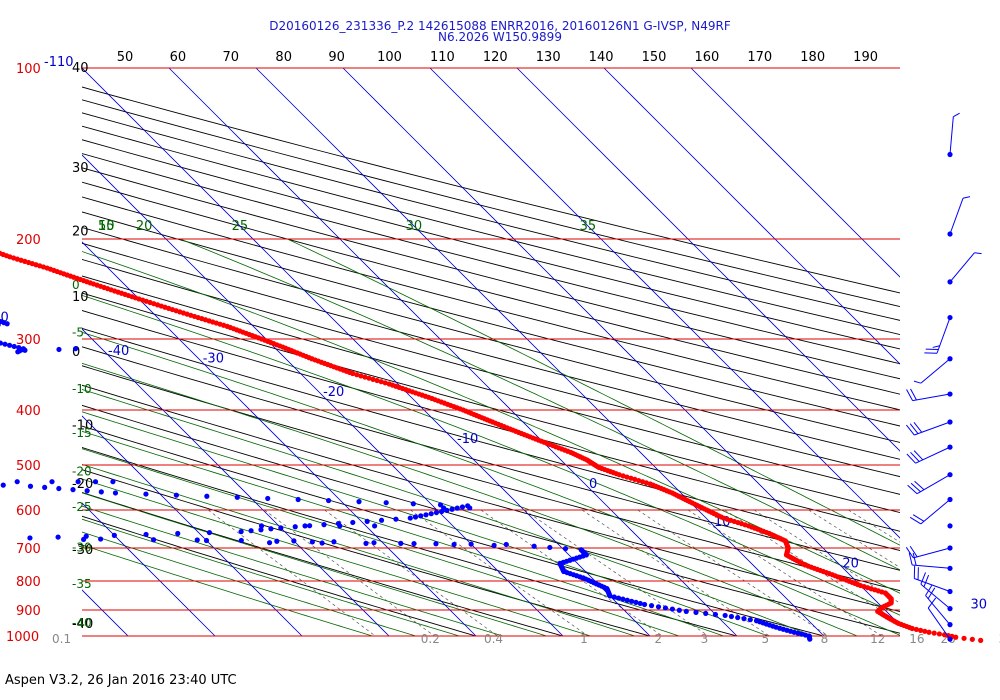 The image size is (1000, 700). I want to click on top-scale-label: 180, so click(812, 57).